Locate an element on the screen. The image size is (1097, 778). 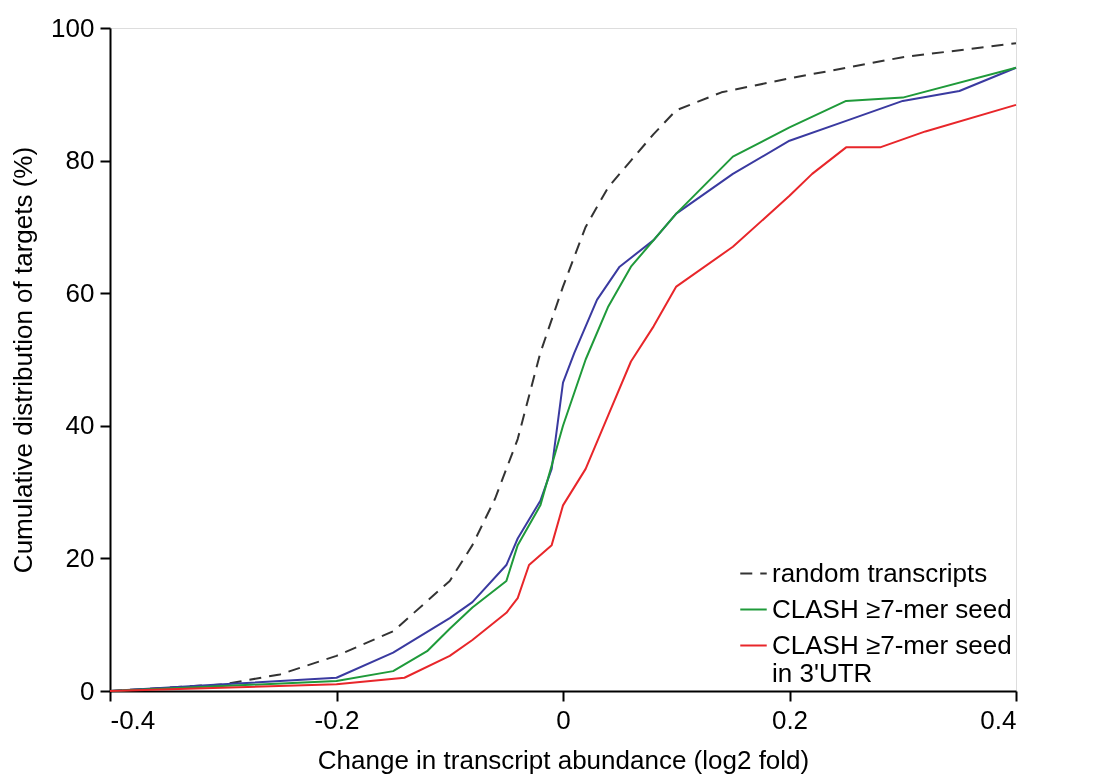
y-axis-title: Cumulative distribution of targets (%) is located at coordinates (23, 360).